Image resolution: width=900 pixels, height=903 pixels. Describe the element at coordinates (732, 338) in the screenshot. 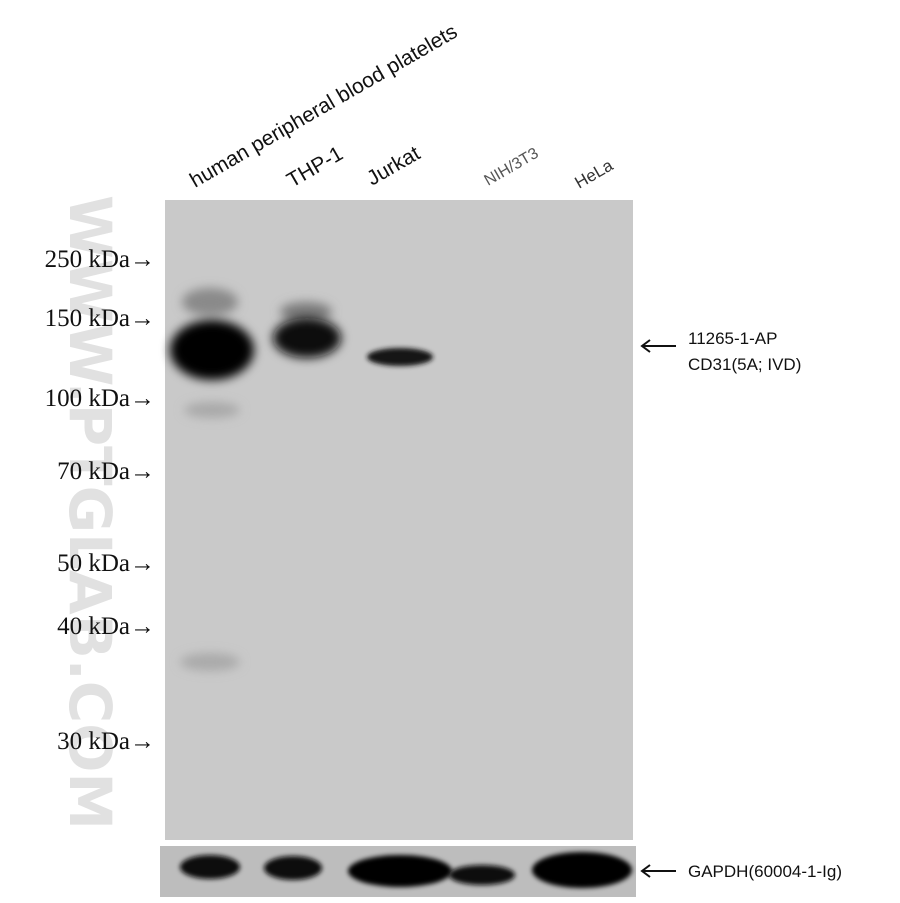

I see `target-antibody: 11265-1-AP` at that location.